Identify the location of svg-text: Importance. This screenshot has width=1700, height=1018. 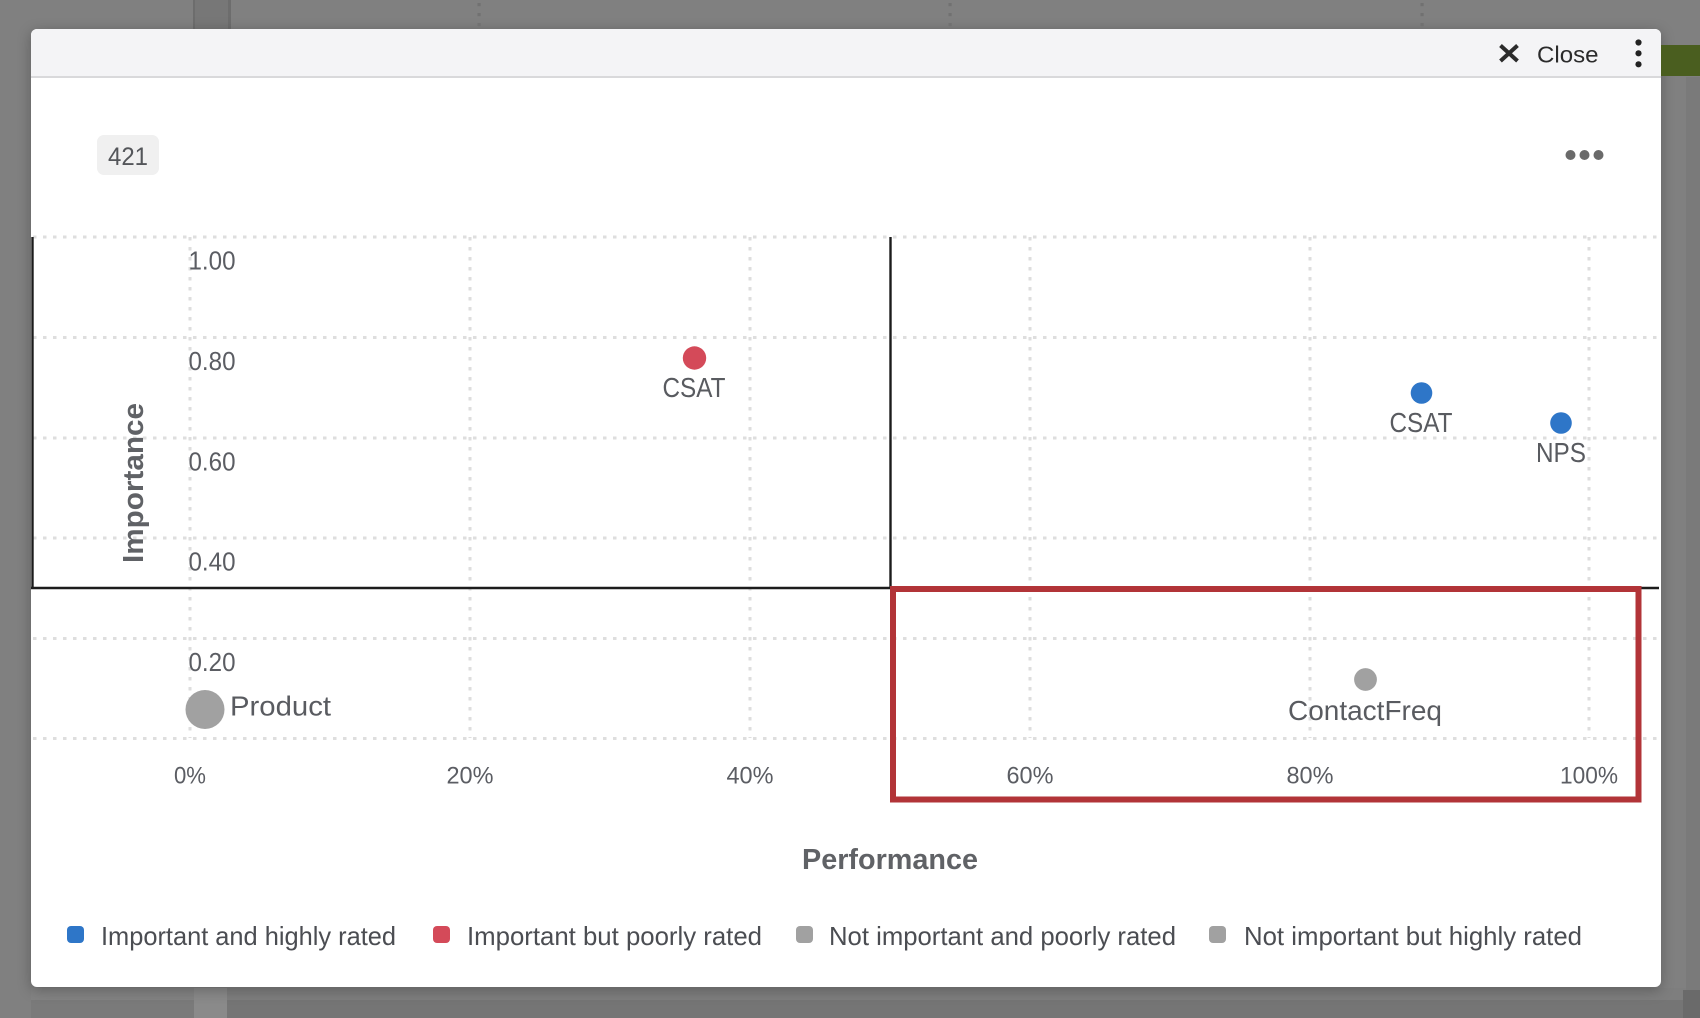
(134, 483).